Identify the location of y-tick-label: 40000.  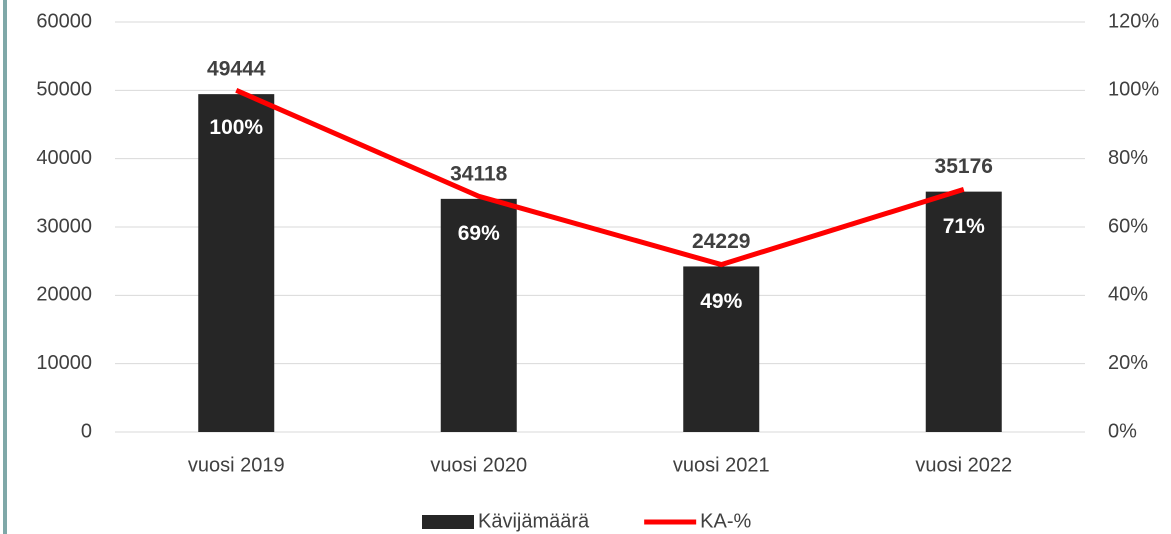
(64, 158).